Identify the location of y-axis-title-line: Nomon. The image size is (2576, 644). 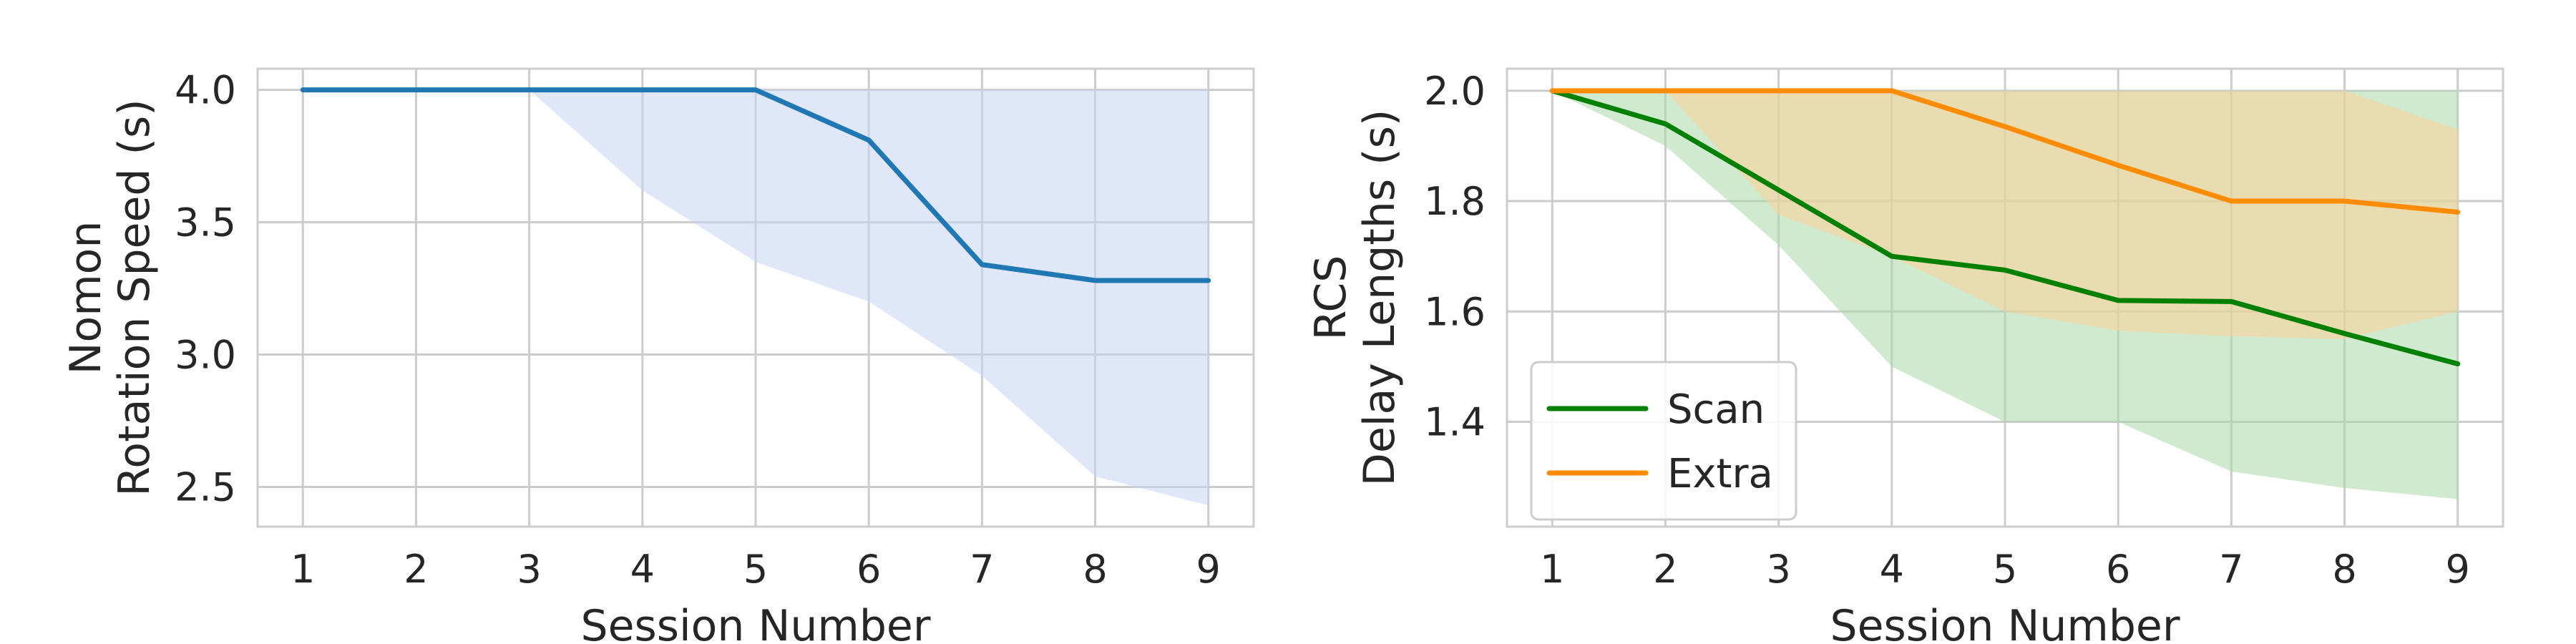
(86, 298).